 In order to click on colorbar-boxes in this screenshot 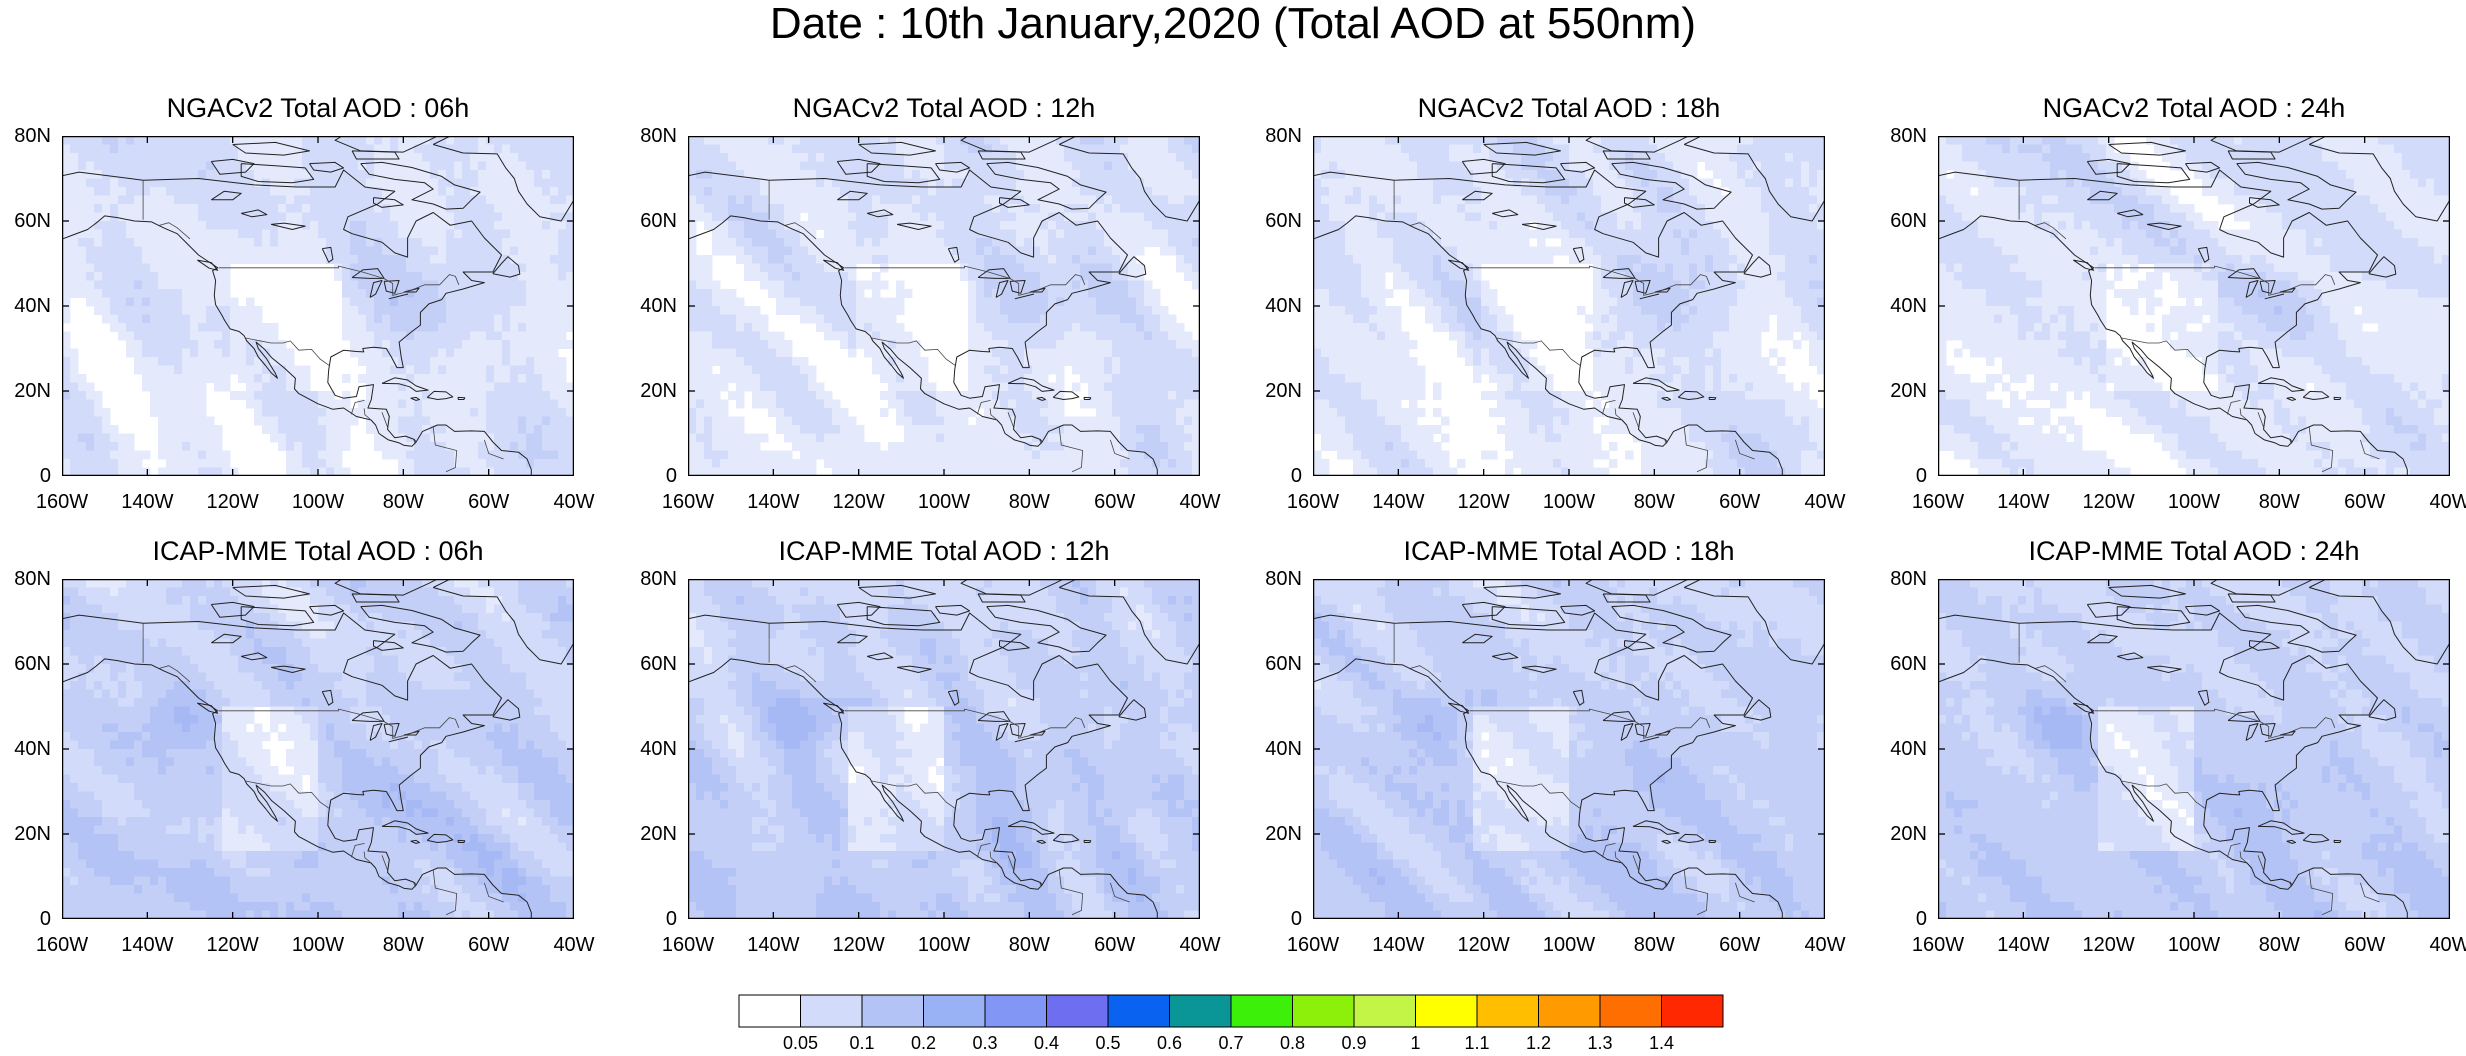, I will do `click(1231, 1011)`.